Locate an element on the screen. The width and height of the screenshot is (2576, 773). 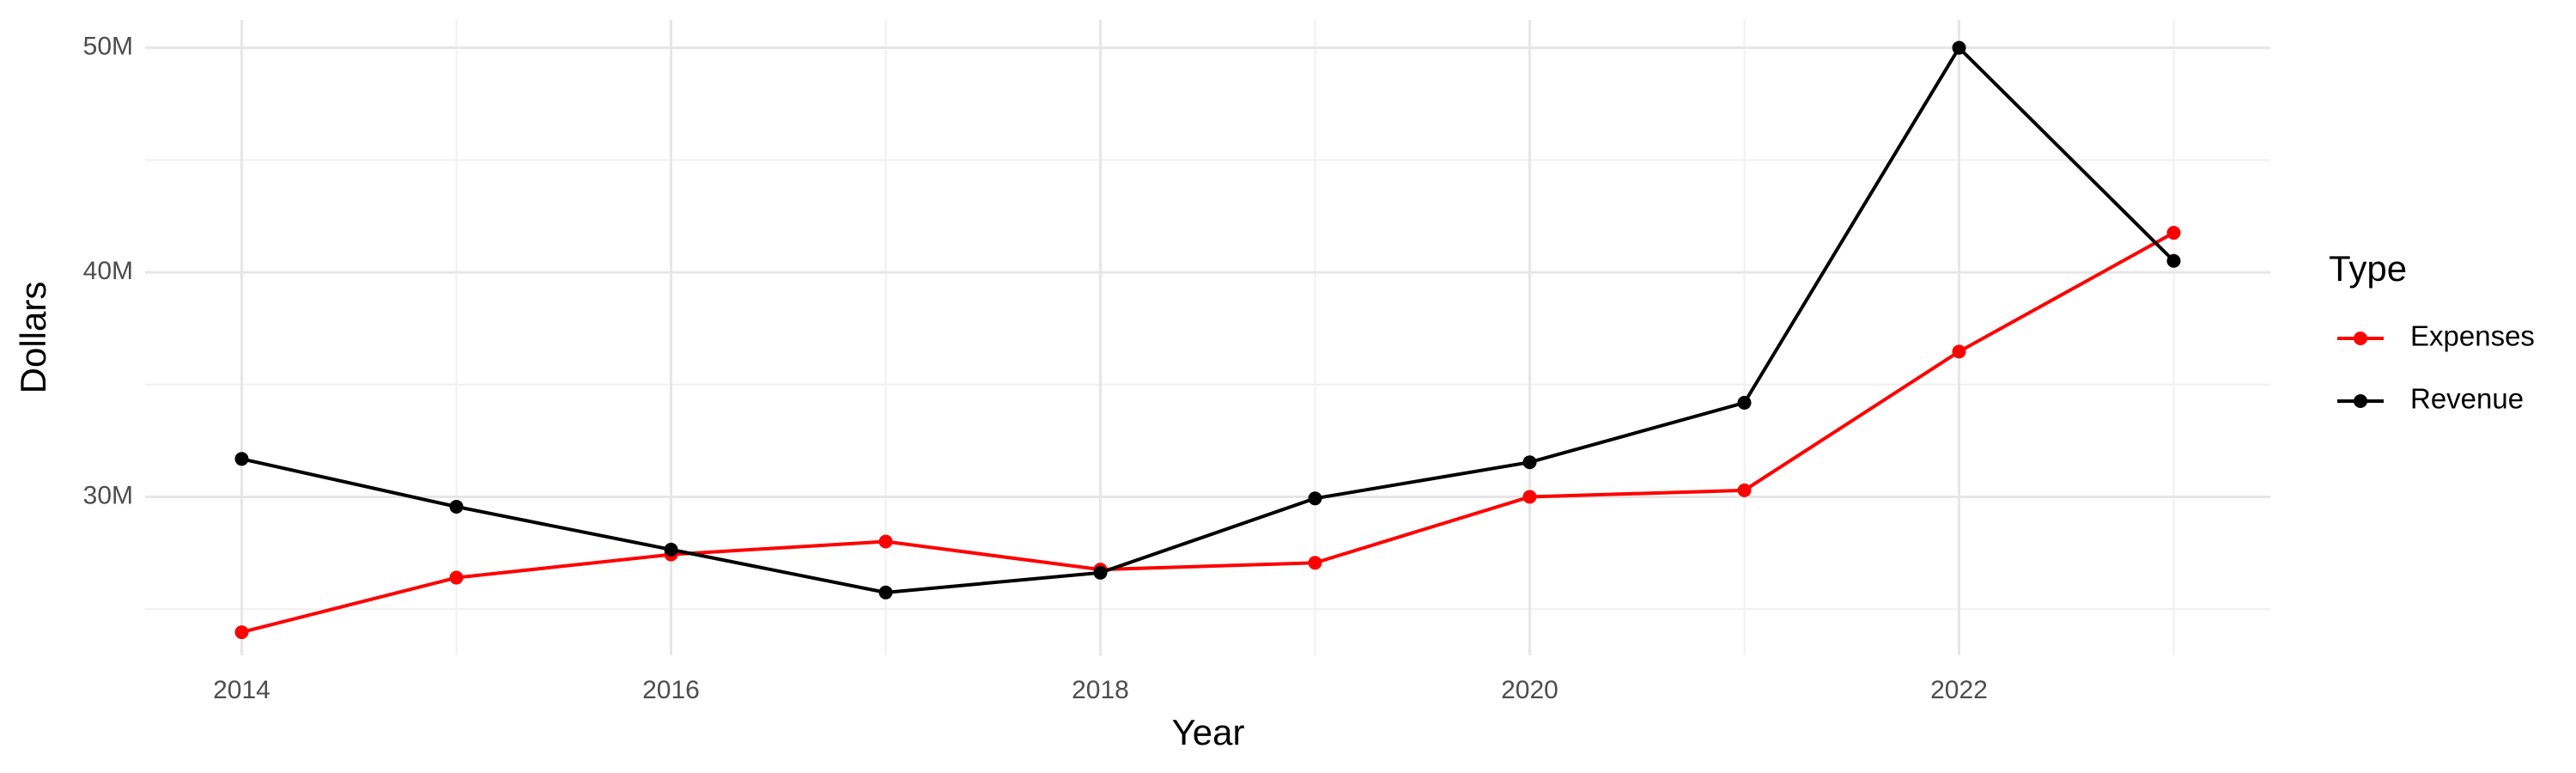
x-tick-label: 2016 is located at coordinates (671, 690).